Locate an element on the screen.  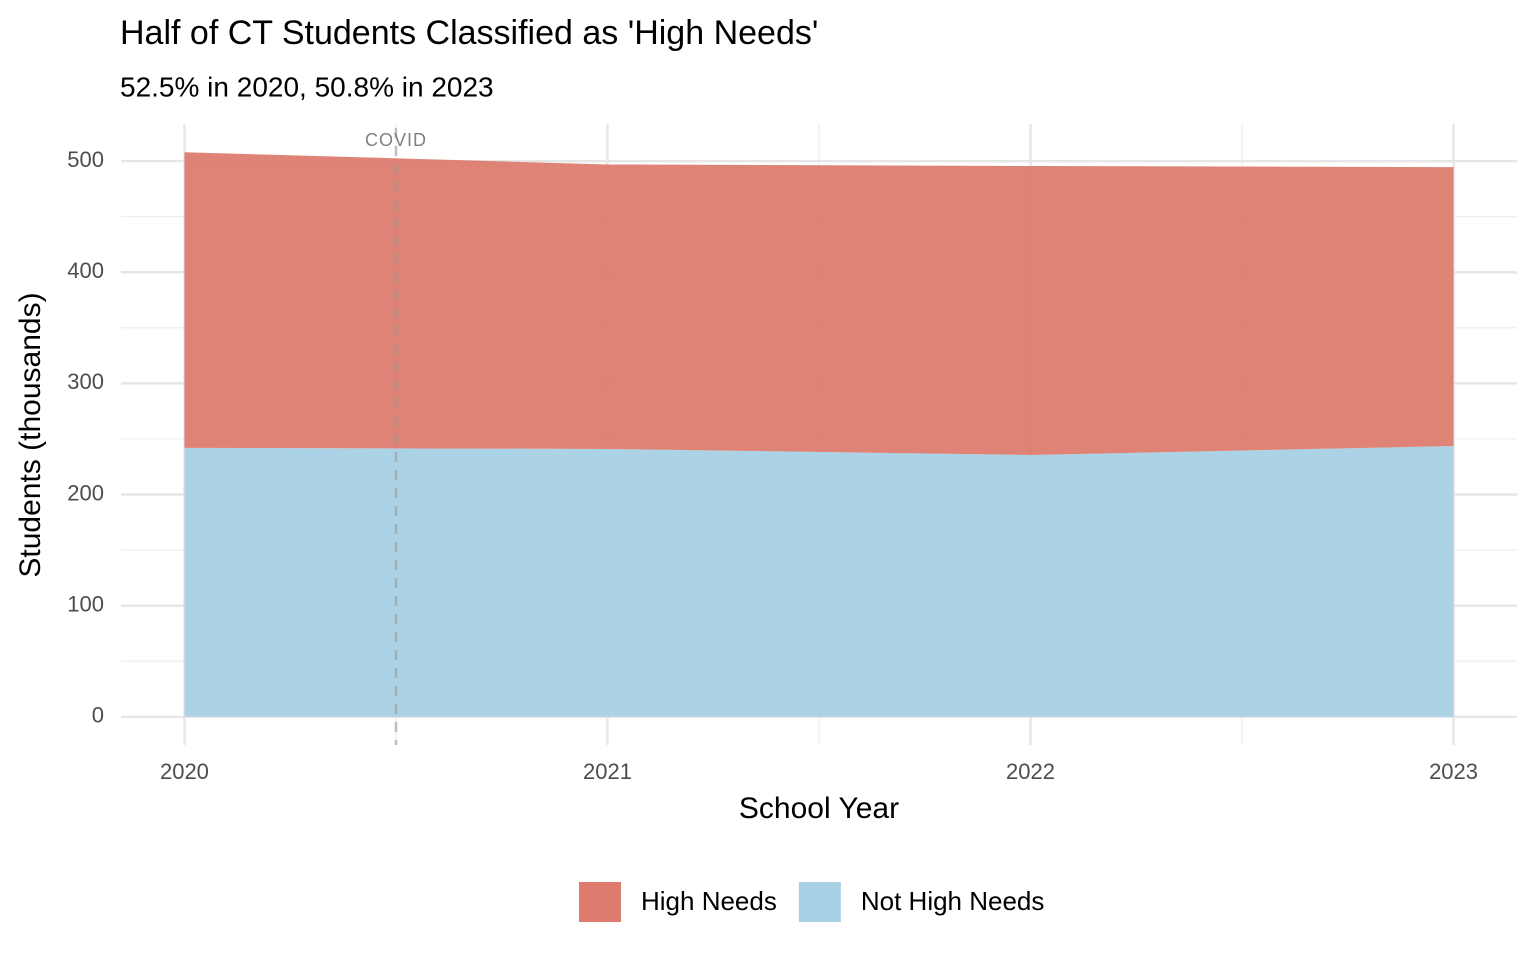
legend-label: High Needs is located at coordinates (709, 901).